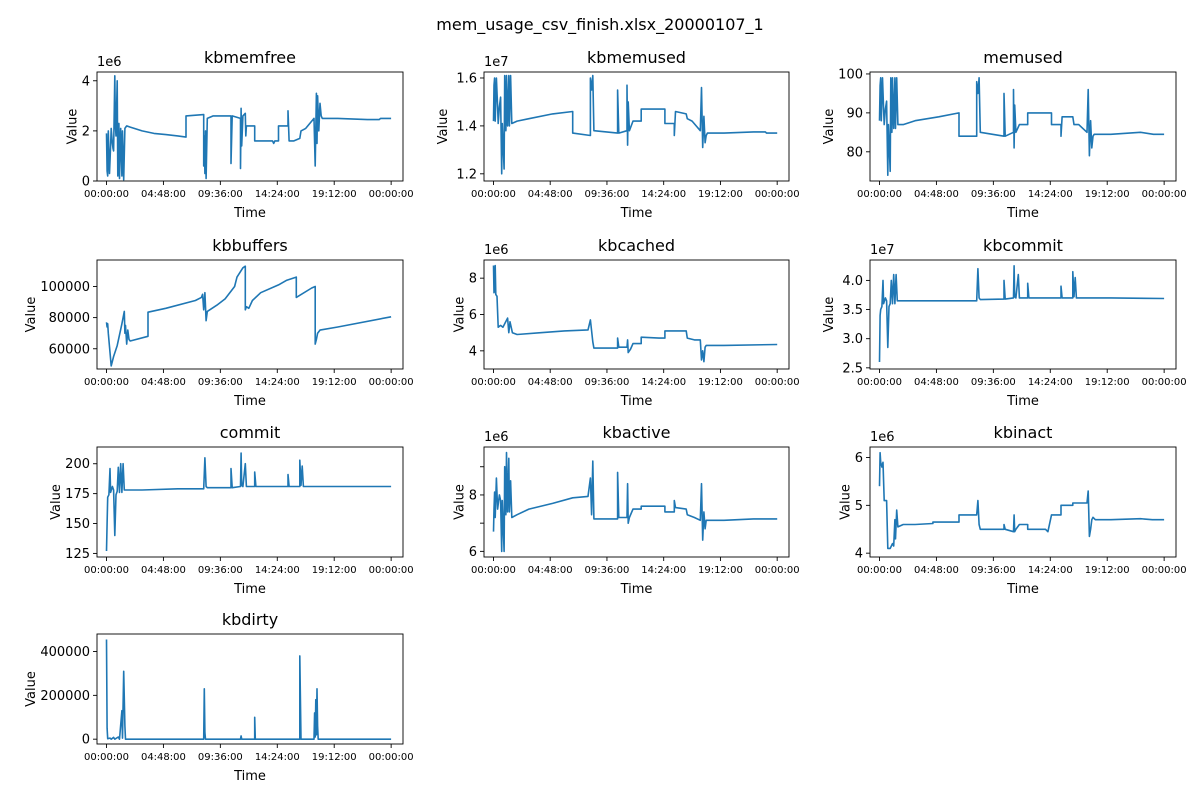  I want to click on series-line-kbmemfree, so click(248, 128).